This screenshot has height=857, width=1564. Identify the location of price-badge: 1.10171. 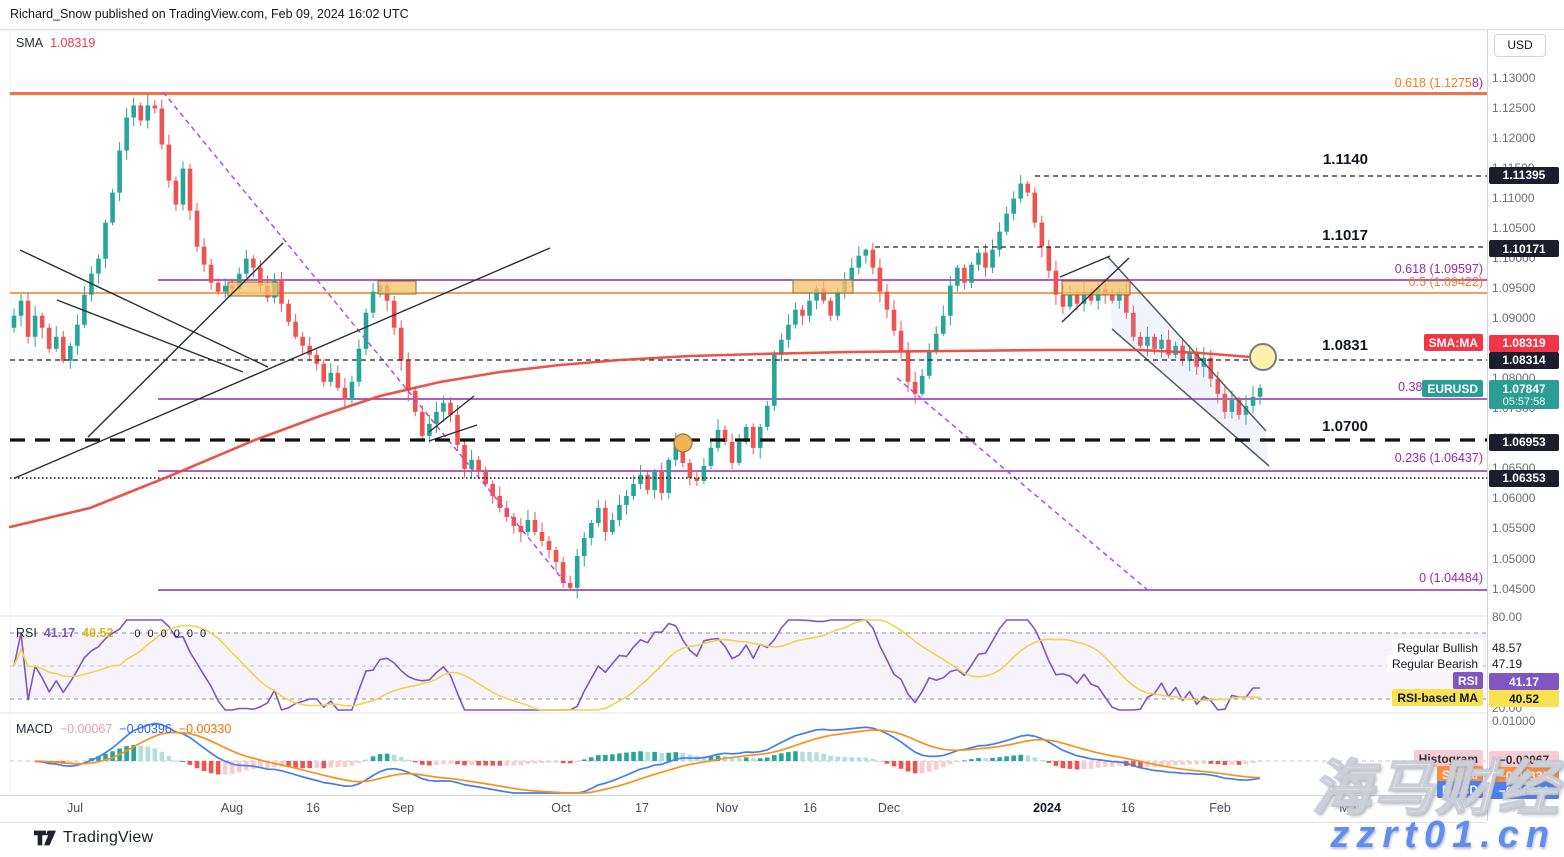
(1524, 249).